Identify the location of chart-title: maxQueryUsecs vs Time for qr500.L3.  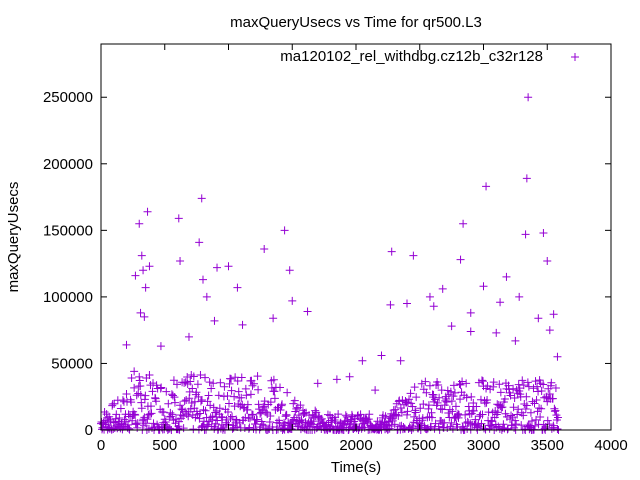
(356, 22).